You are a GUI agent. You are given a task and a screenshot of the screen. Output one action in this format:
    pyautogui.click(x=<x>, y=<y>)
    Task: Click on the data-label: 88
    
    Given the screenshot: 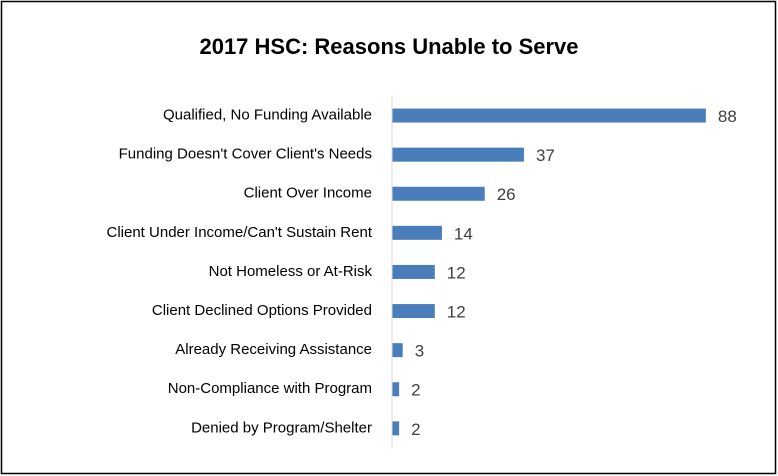 What is the action you would take?
    pyautogui.click(x=727, y=116)
    